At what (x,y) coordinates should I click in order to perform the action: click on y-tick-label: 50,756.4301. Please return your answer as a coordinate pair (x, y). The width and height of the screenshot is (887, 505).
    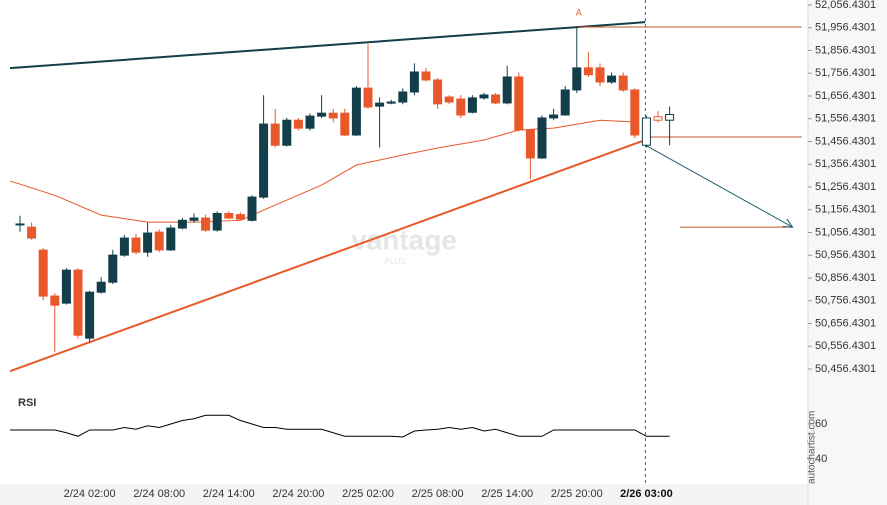
    Looking at the image, I should click on (845, 301).